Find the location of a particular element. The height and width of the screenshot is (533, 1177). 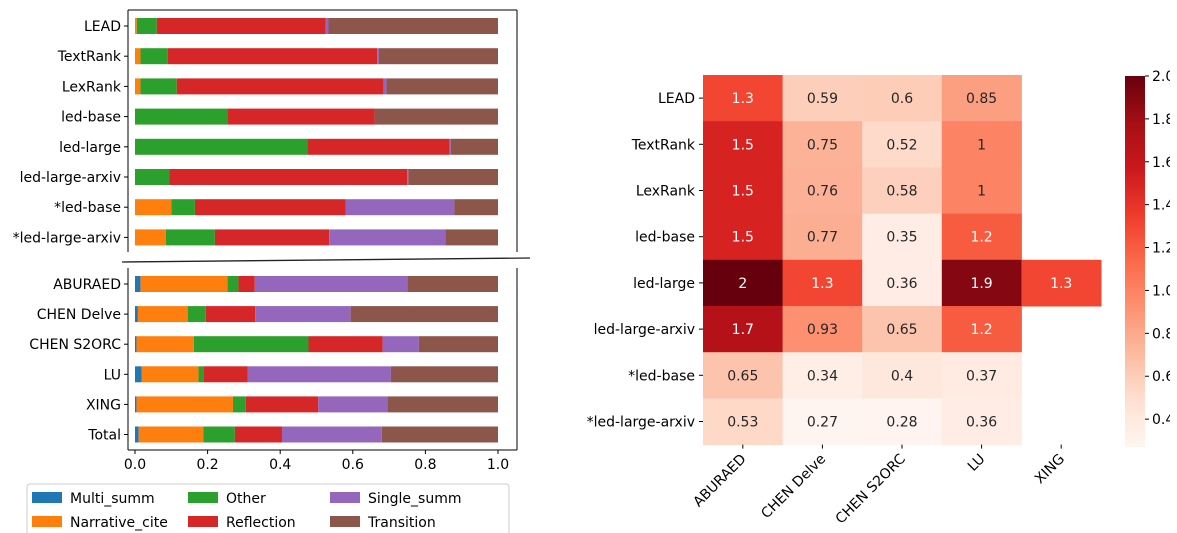

y-tick-label: *led-large-arxiv is located at coordinates (67, 238).